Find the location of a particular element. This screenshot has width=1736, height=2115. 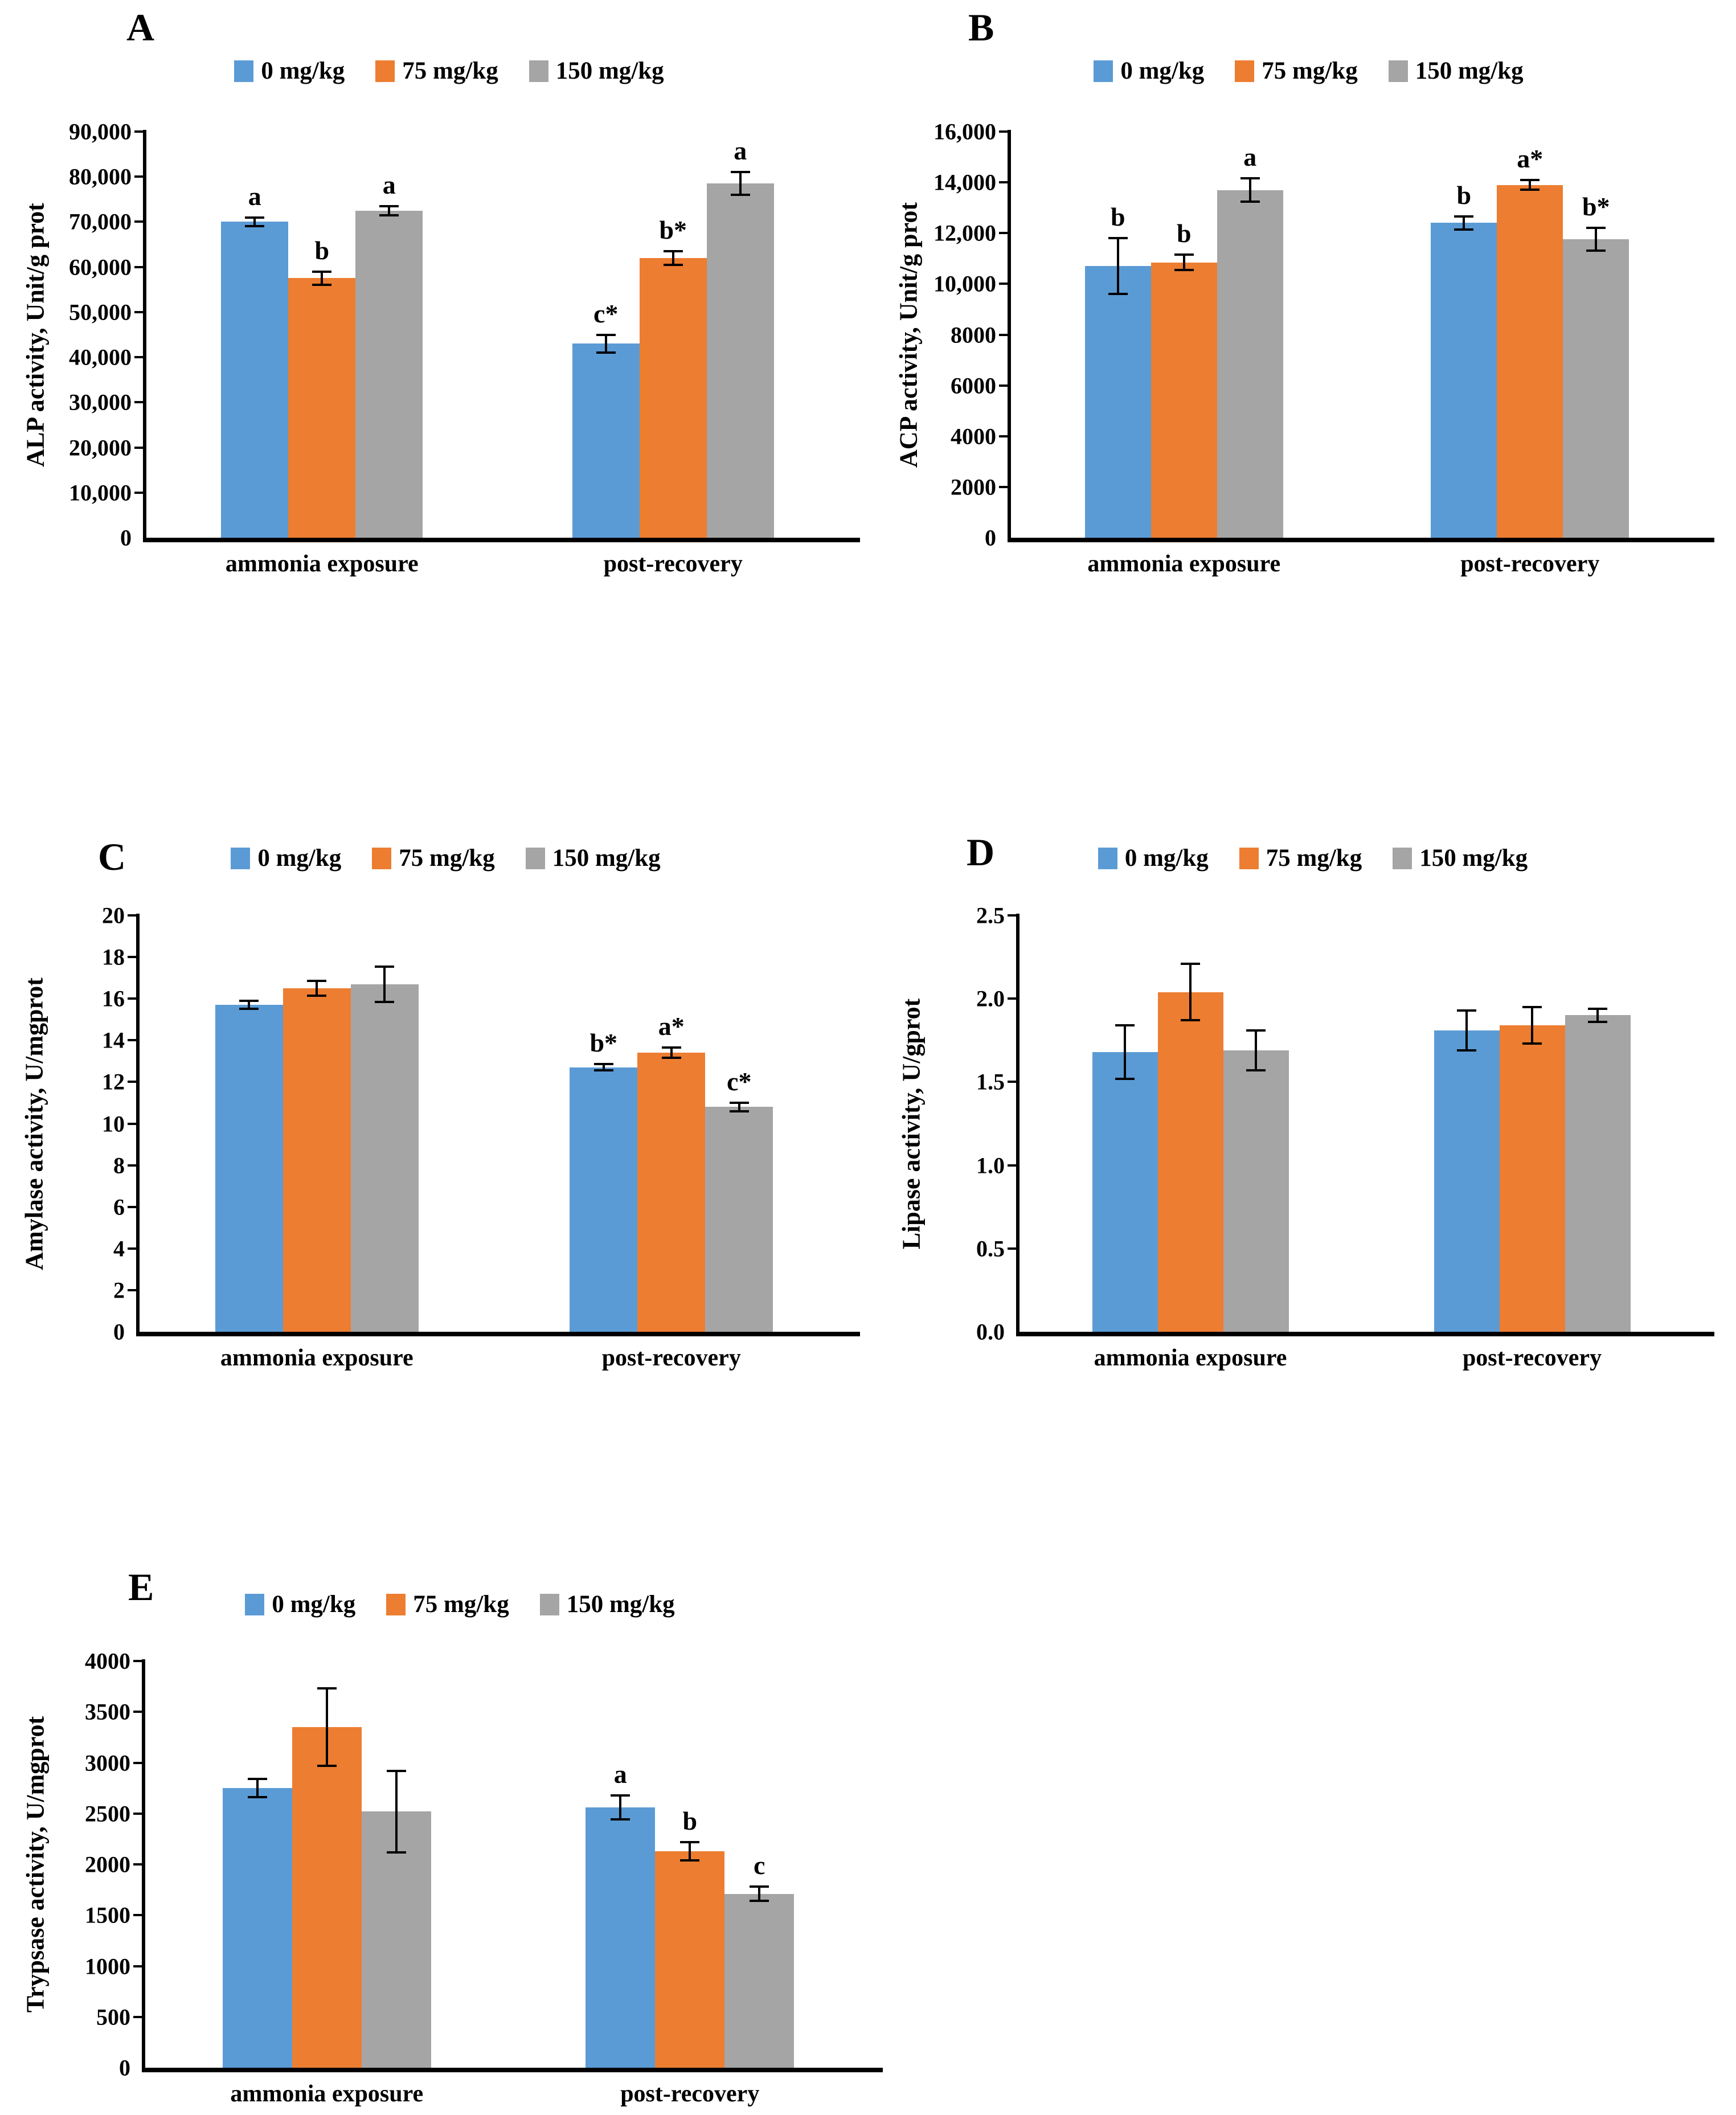

significance-letter: c* is located at coordinates (739, 1081).